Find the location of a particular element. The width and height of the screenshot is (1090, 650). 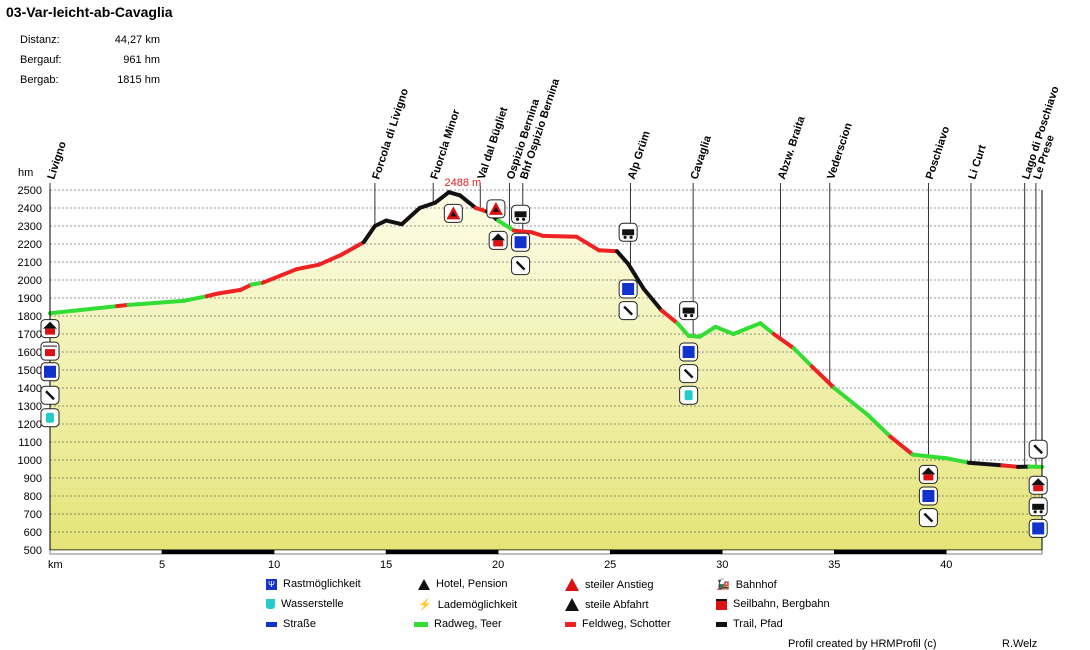

train-icon: 🚂 is located at coordinates (723, 585).